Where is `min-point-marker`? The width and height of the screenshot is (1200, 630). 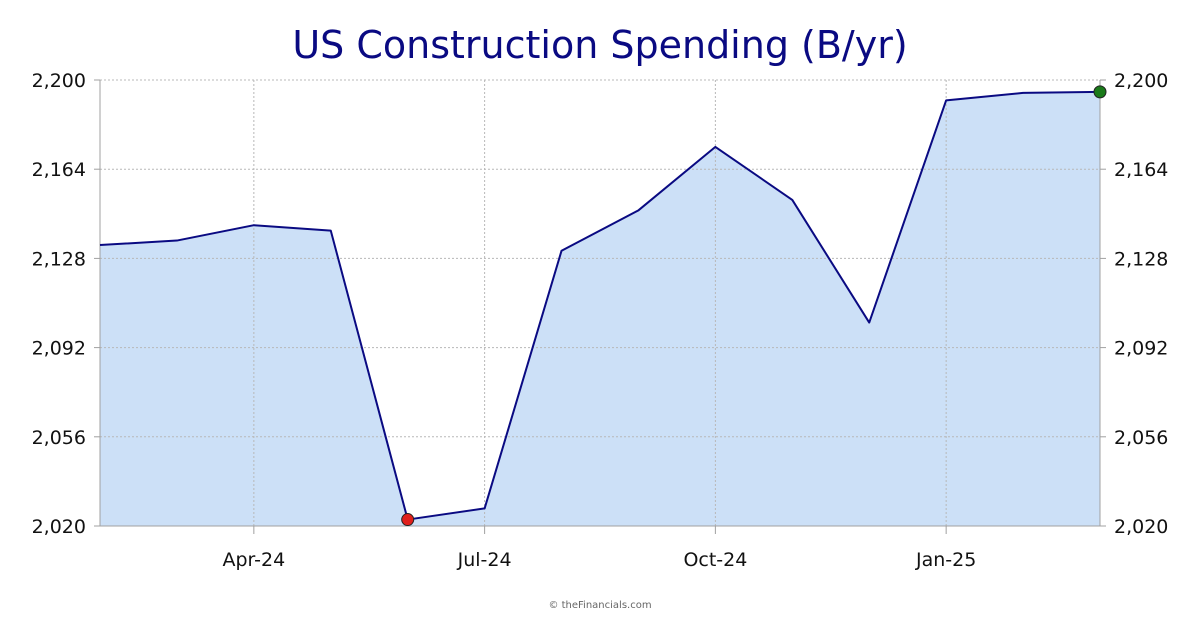
min-point-marker is located at coordinates (408, 520).